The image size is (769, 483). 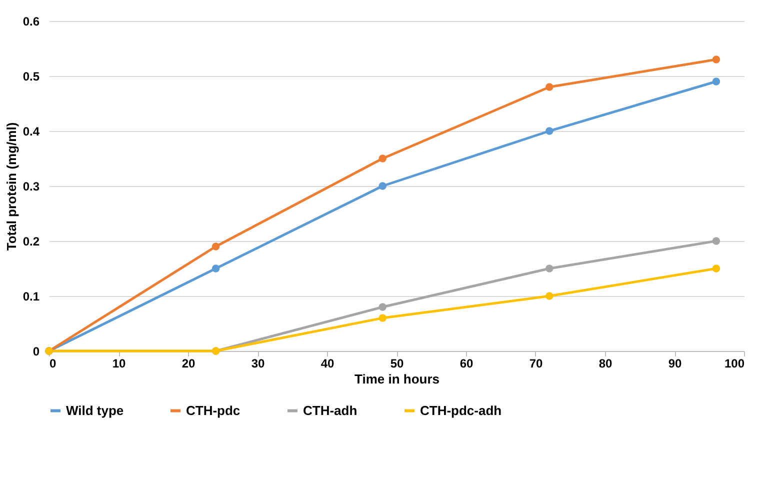 I want to click on x-tick-label: 40, so click(x=327, y=363).